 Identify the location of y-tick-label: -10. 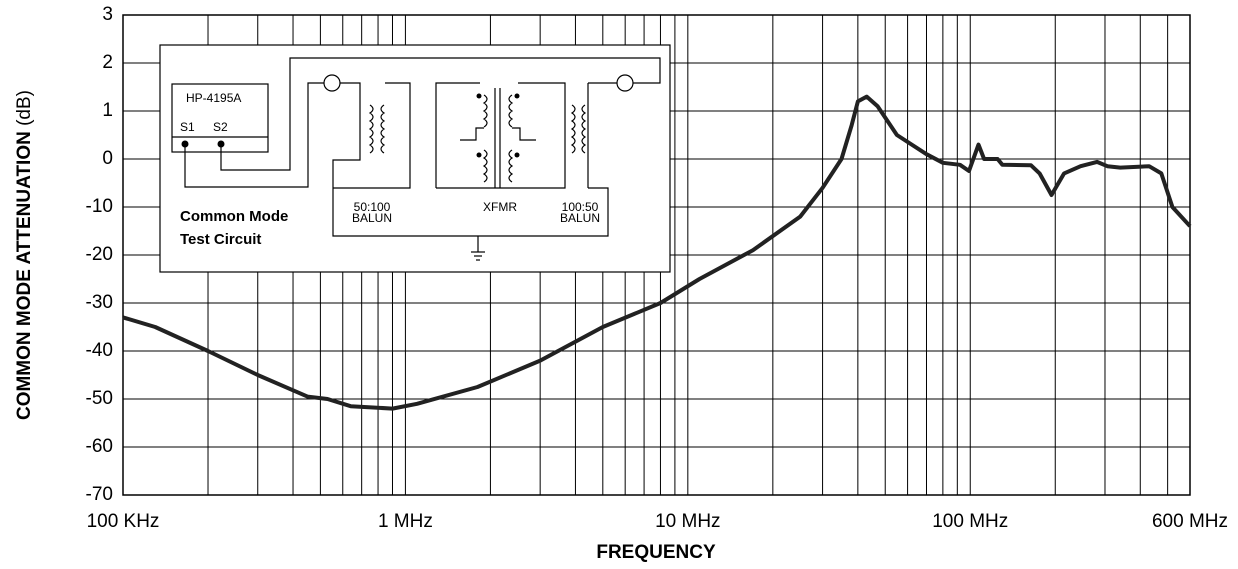
(99, 206).